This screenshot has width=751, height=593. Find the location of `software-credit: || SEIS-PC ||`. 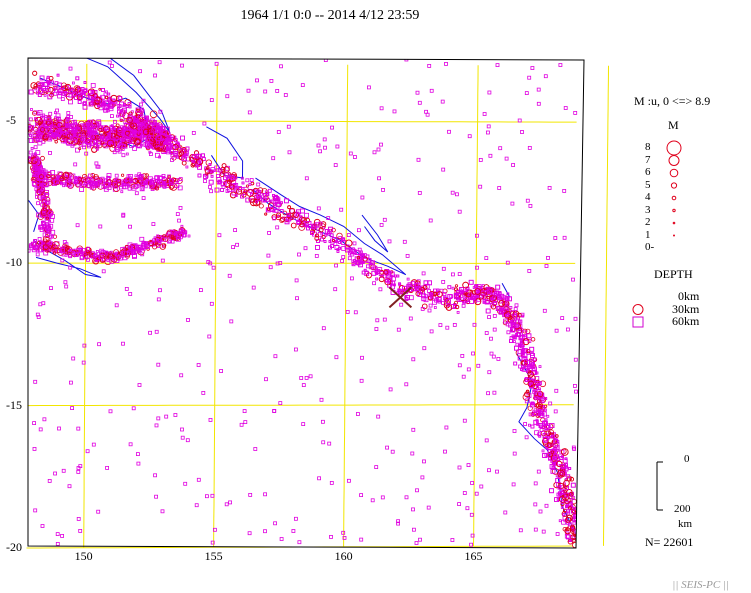

software-credit: || SEIS-PC || is located at coordinates (700, 585).